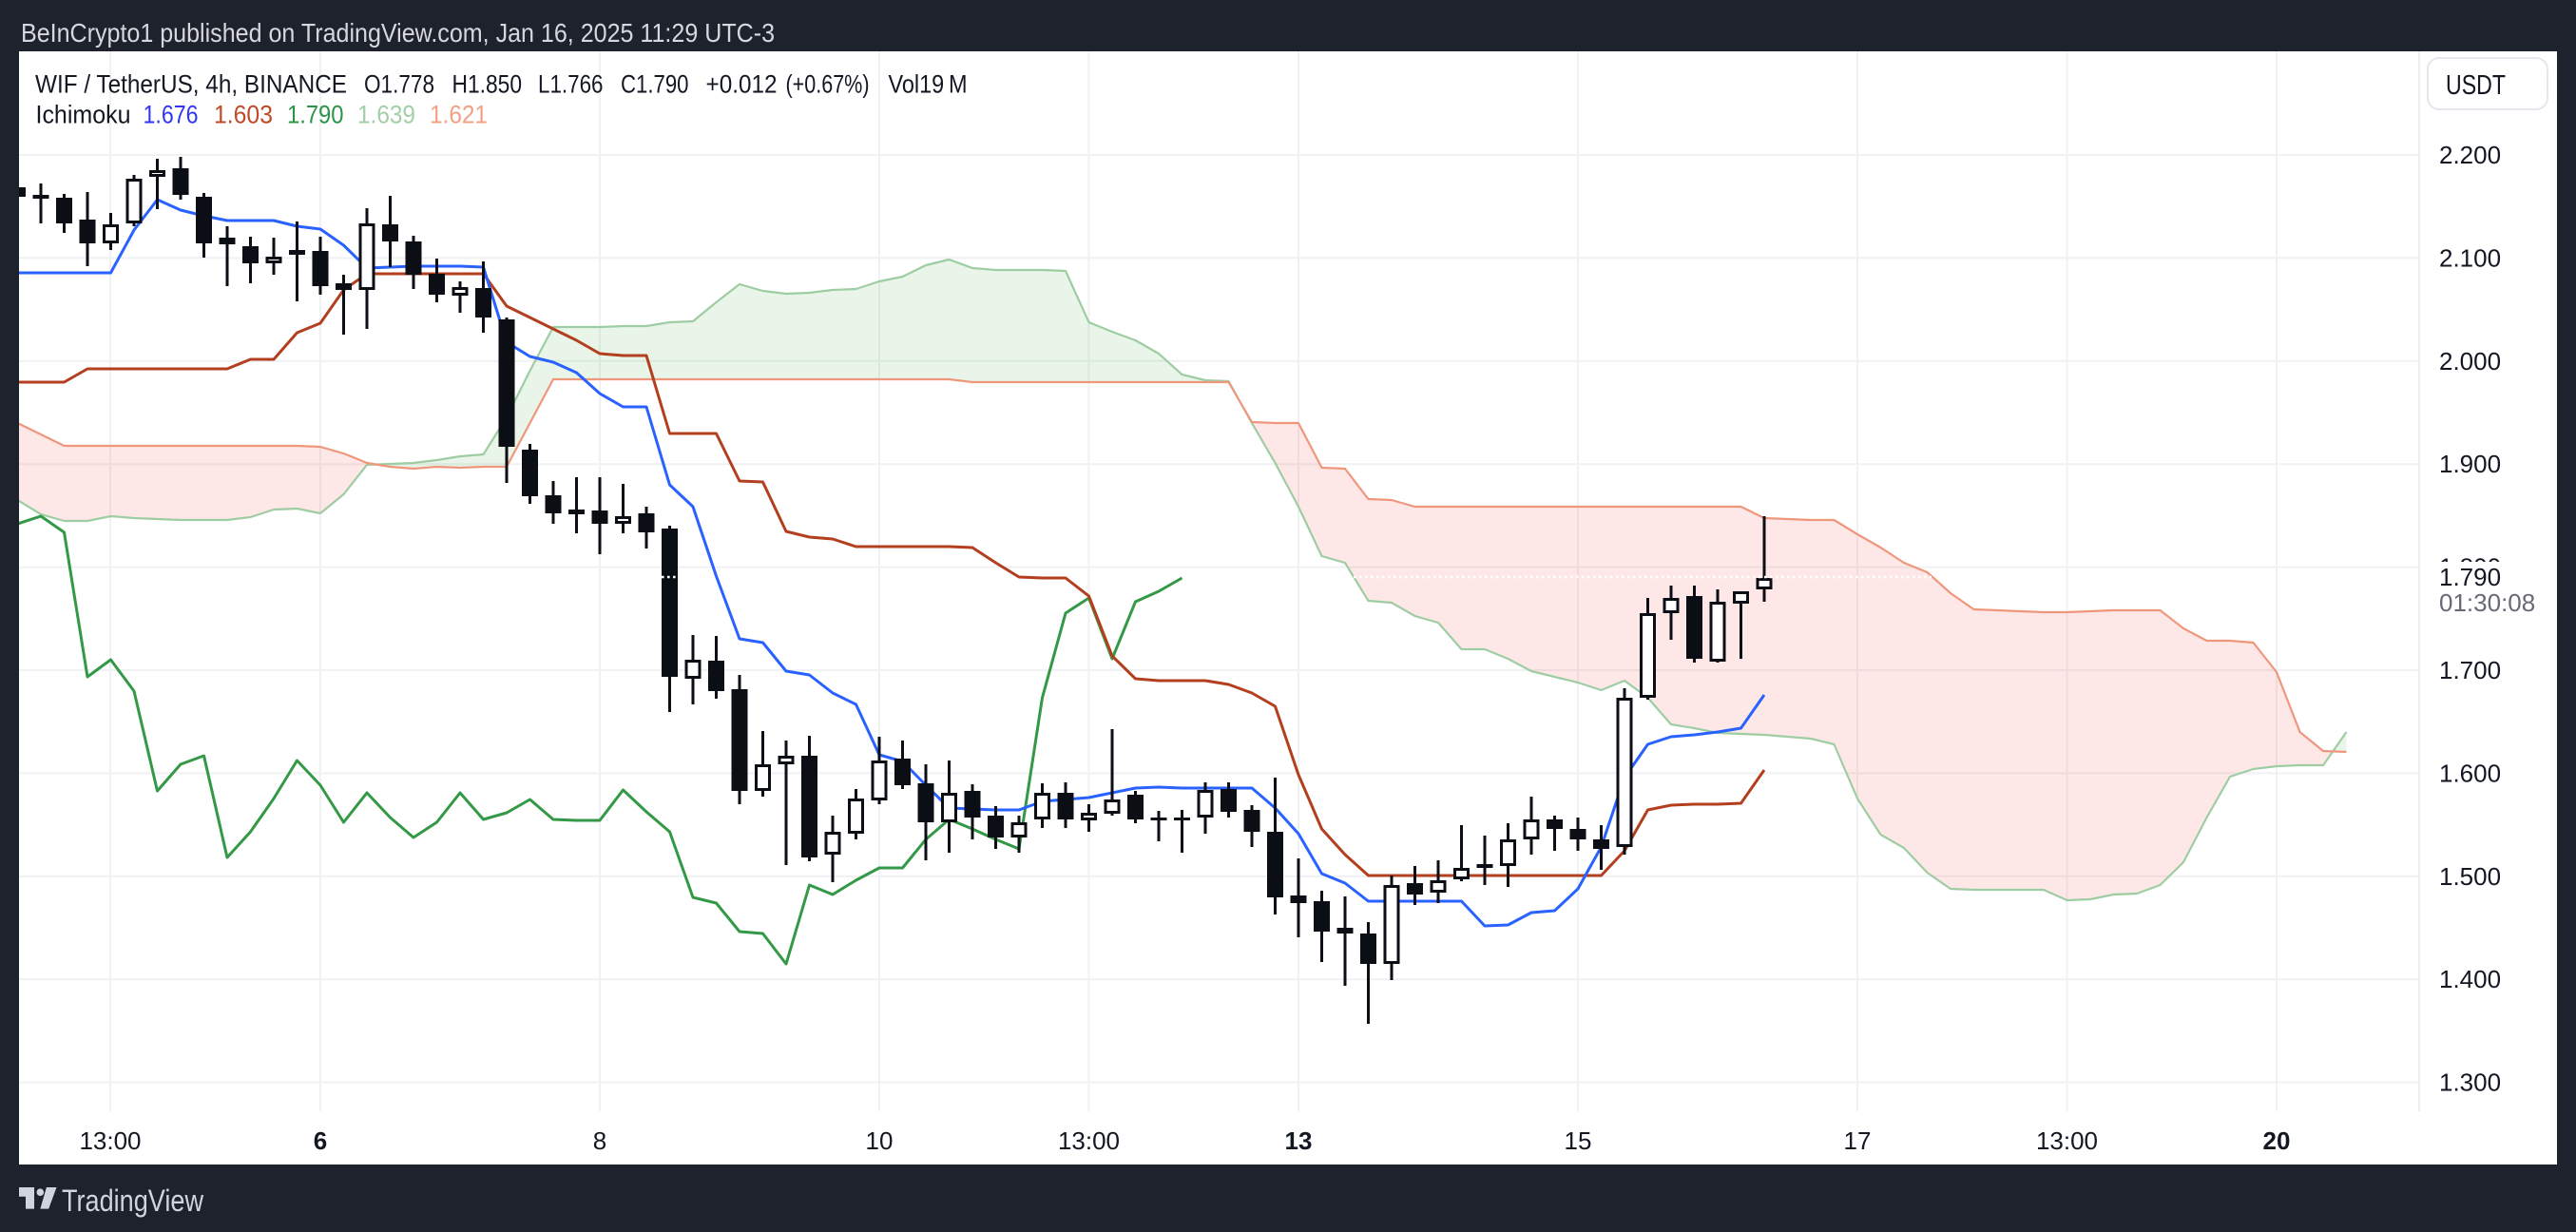 The image size is (2576, 1232). I want to click on svg-text: 6, so click(321, 1140).